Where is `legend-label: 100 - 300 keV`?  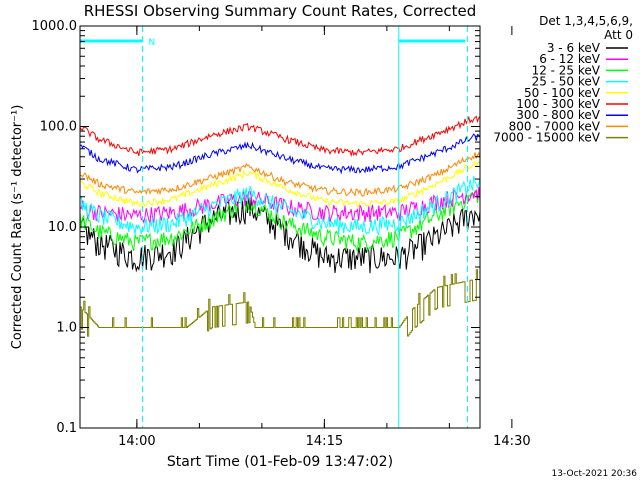
legend-label: 100 - 300 keV is located at coordinates (558, 104).